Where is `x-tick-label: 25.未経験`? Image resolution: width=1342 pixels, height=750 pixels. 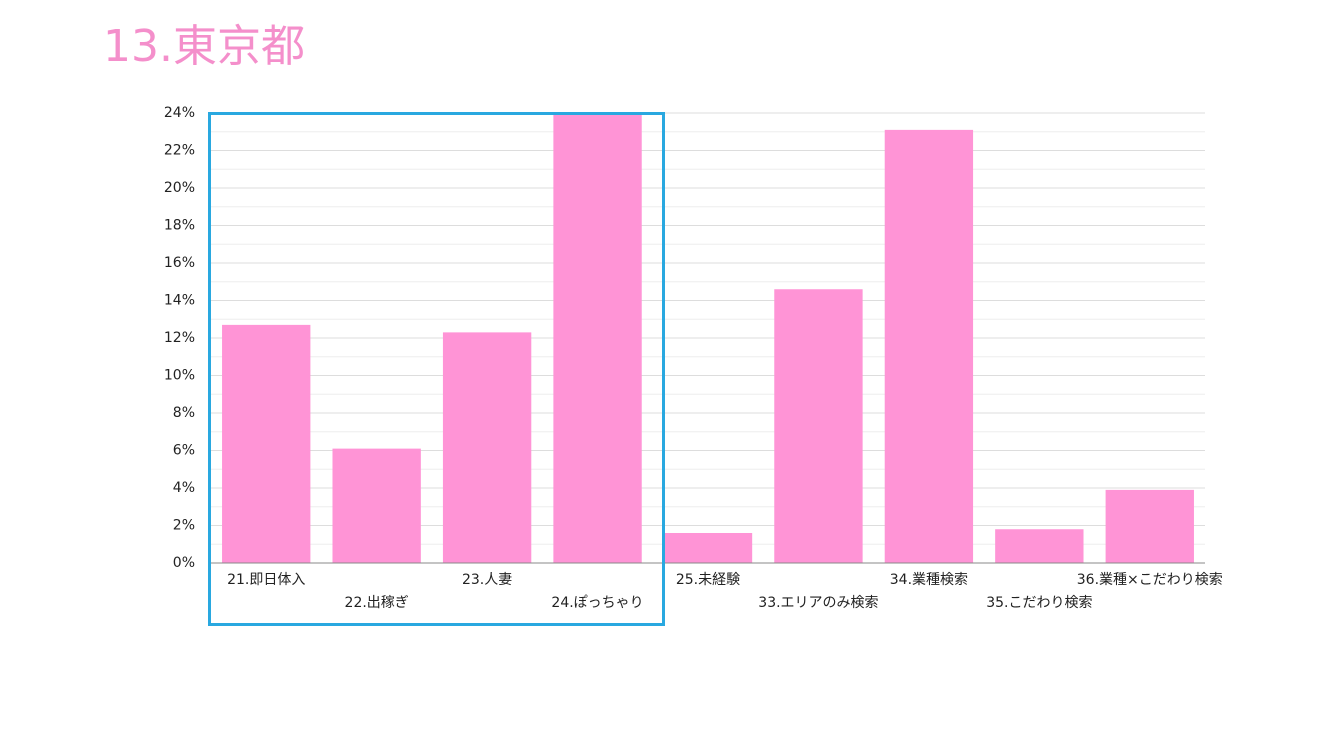
x-tick-label: 25.未経験 is located at coordinates (708, 580).